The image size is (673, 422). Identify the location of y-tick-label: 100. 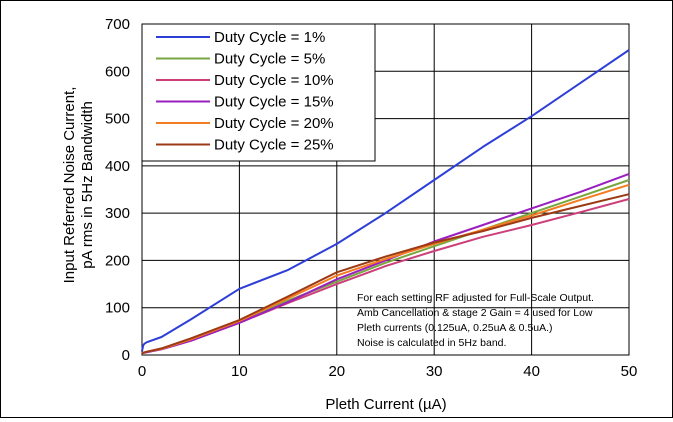
(117, 308).